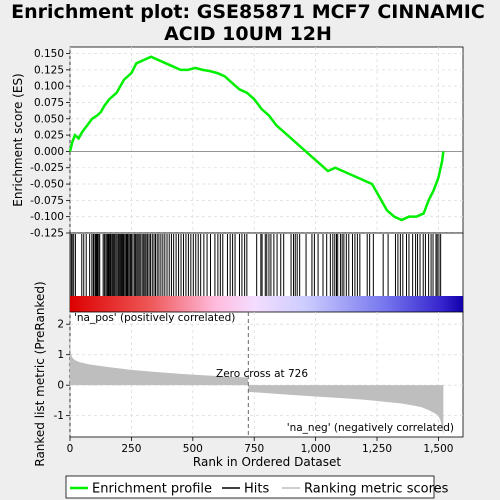 The height and width of the screenshot is (500, 500). Describe the element at coordinates (49, 70) in the screenshot. I see `es-y-tick-label: 0.125` at that location.